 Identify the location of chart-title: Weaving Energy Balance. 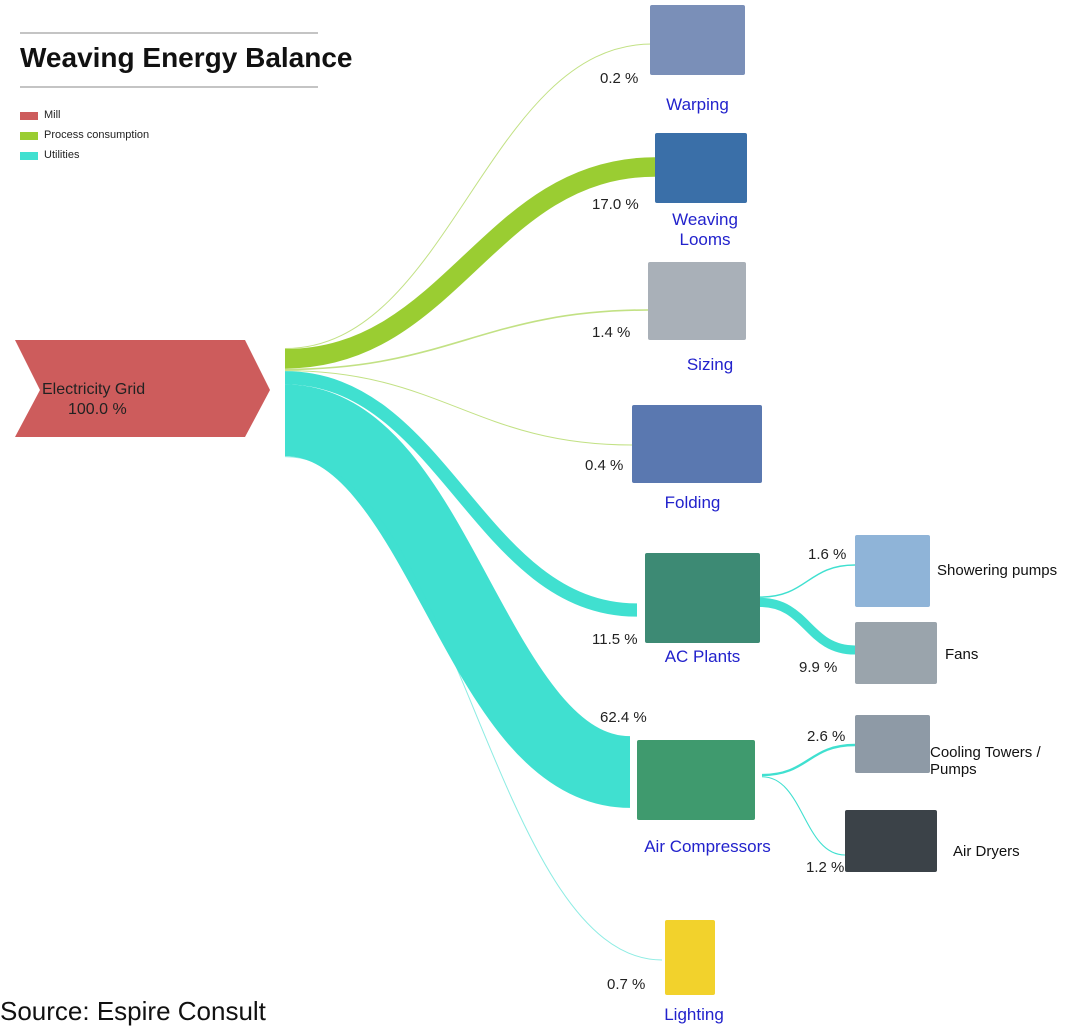
(186, 57).